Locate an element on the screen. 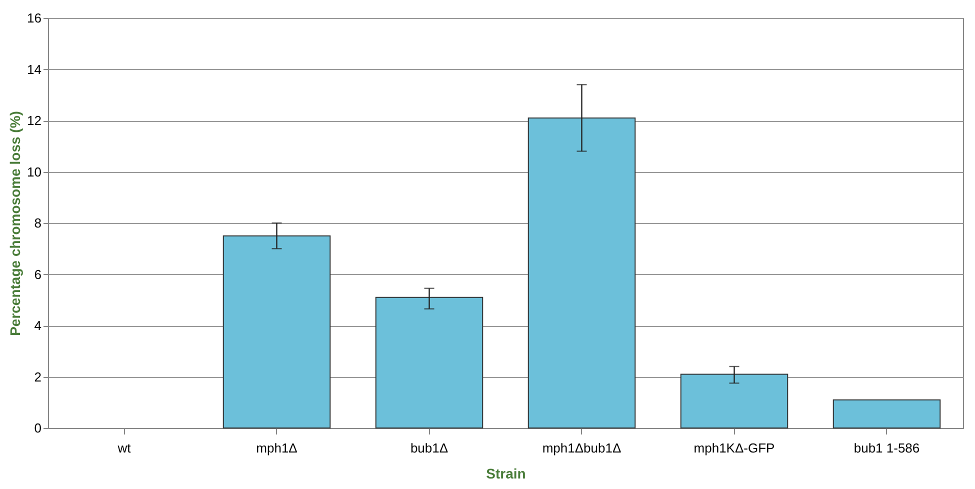  x-tick-label: wt is located at coordinates (124, 448).